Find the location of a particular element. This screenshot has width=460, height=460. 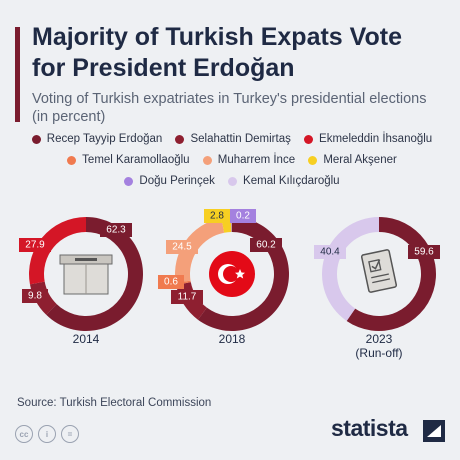

donut-2023-labels: 59.6 40.4 is located at coordinates (377, 252).